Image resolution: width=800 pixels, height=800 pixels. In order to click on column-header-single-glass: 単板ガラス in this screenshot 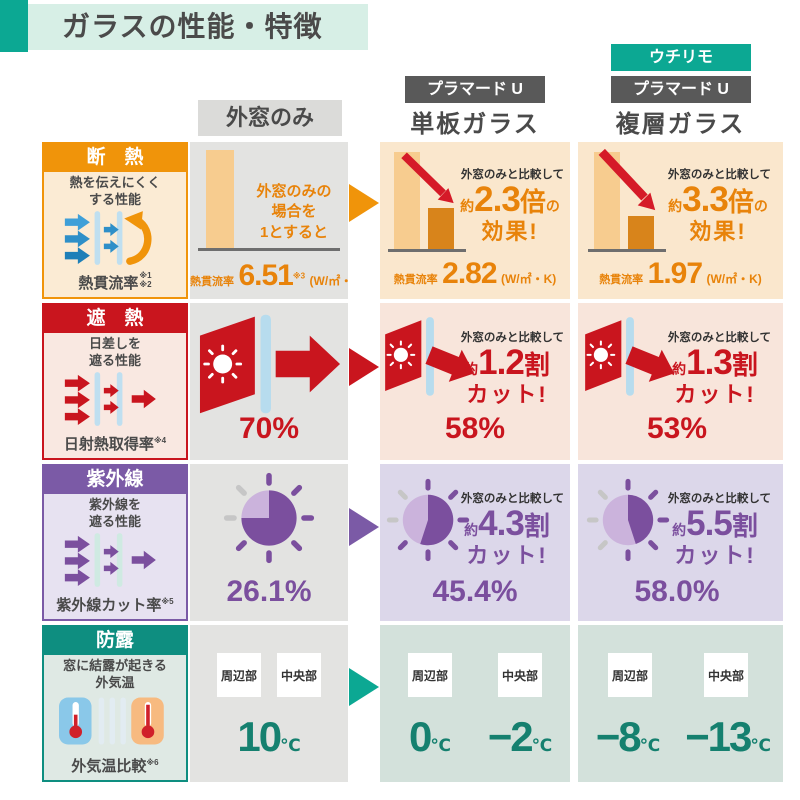, I will do `click(475, 124)`.